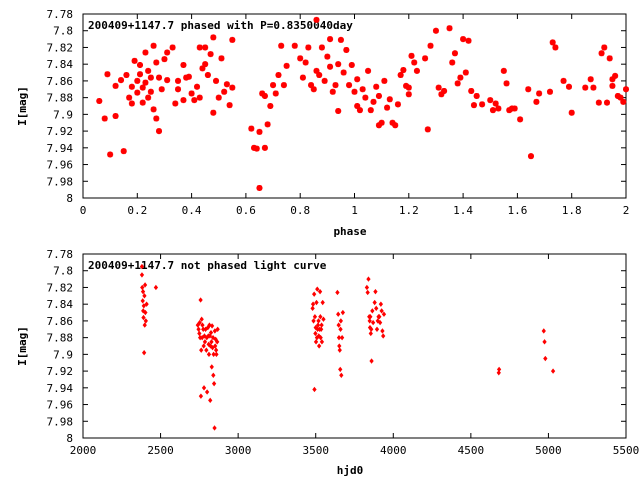 The height and width of the screenshot is (485, 640). I want to click on x-tick-label: 2, so click(626, 210).